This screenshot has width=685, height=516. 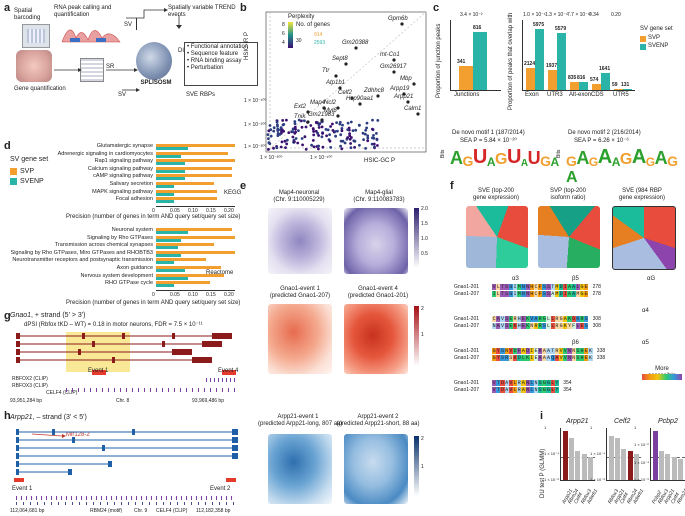 I want to click on residue: V, so click(x=502, y=326).